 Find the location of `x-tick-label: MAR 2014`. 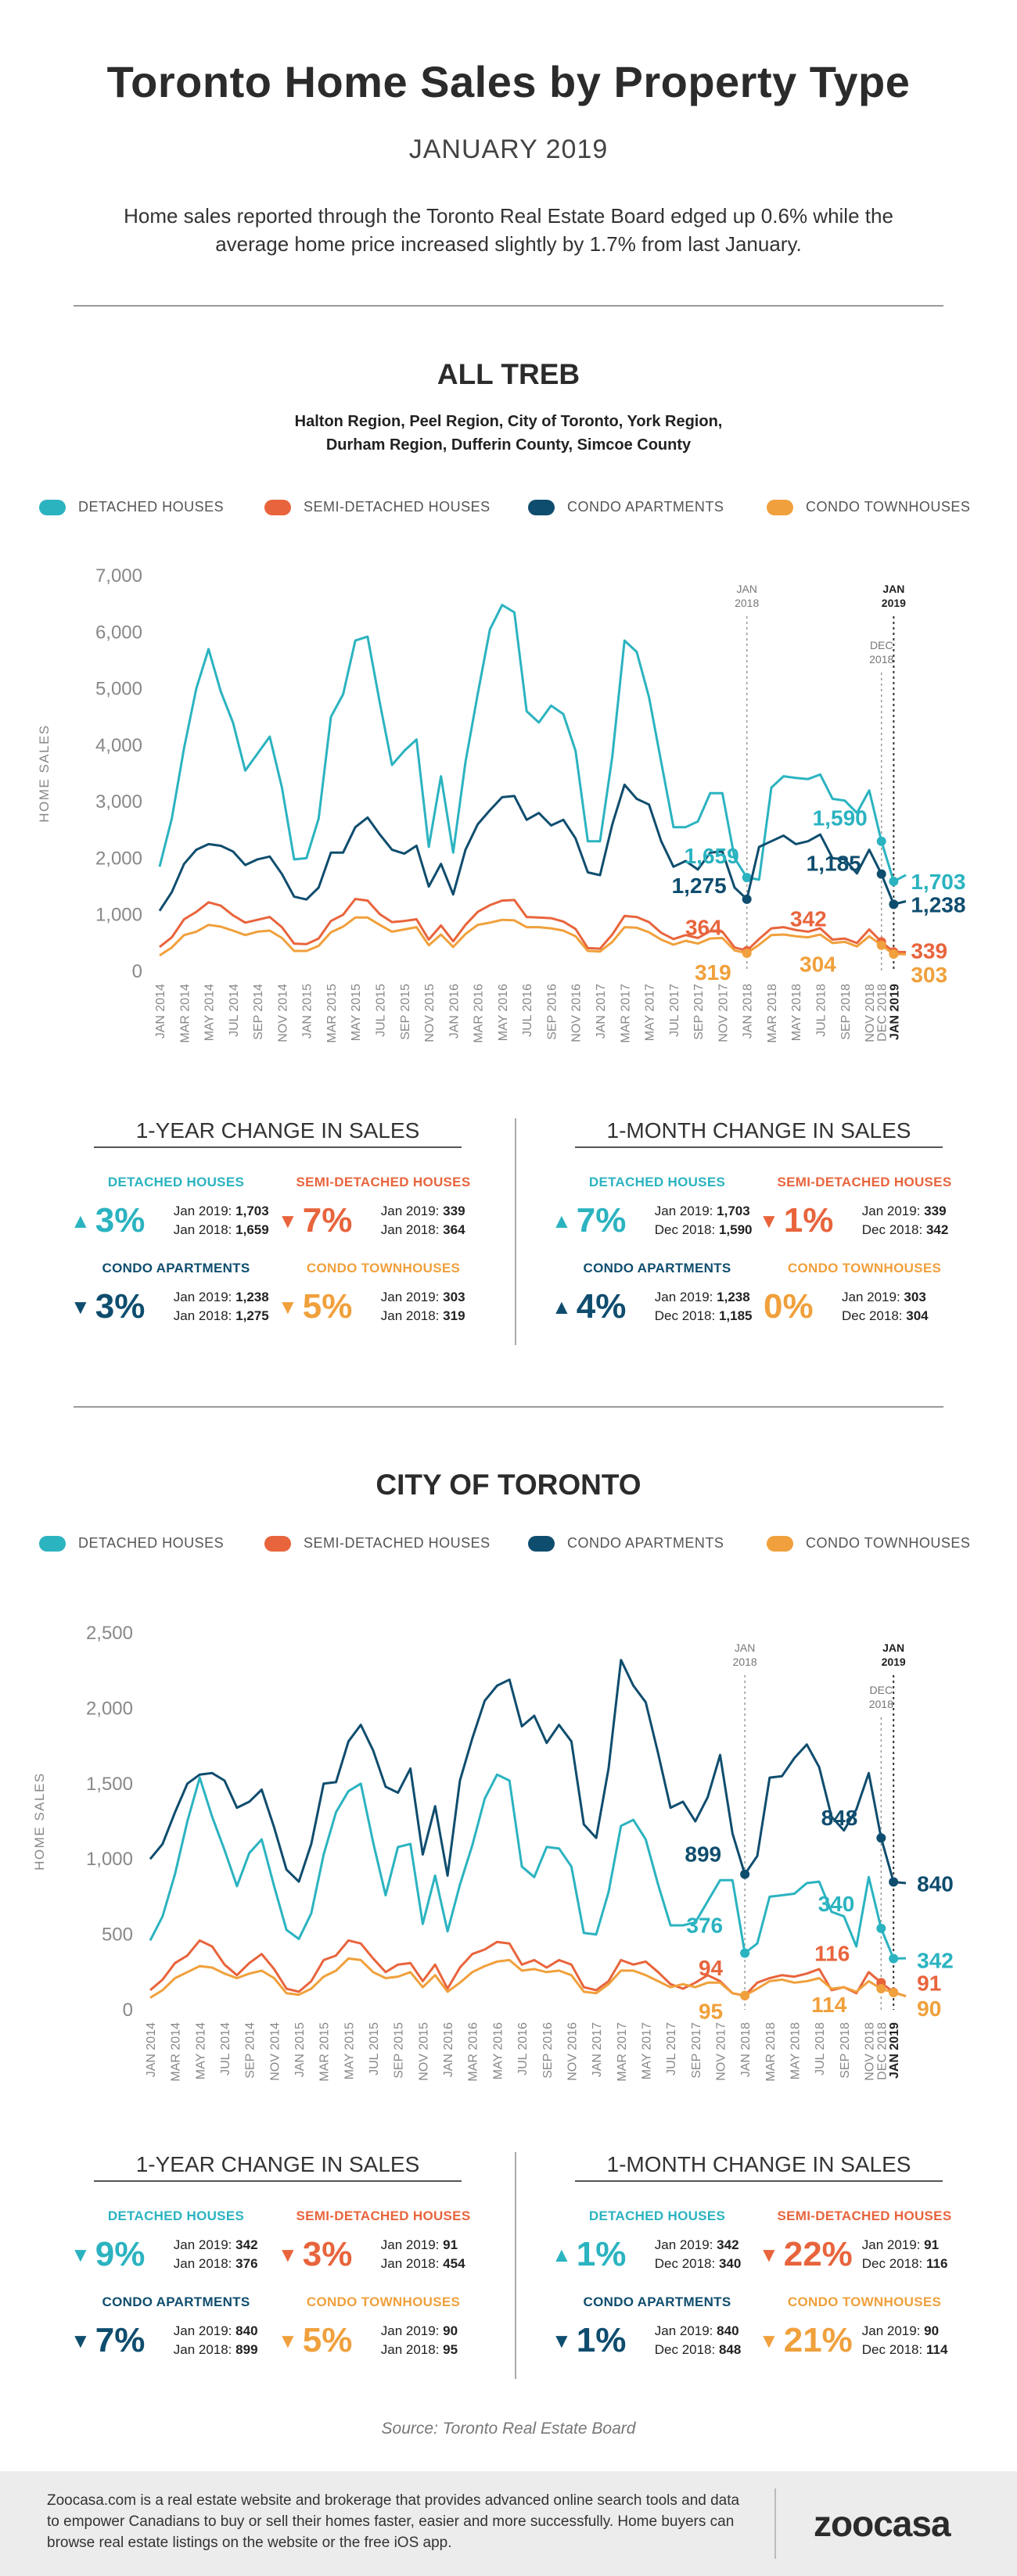

x-tick-label: MAR 2014 is located at coordinates (185, 1014).